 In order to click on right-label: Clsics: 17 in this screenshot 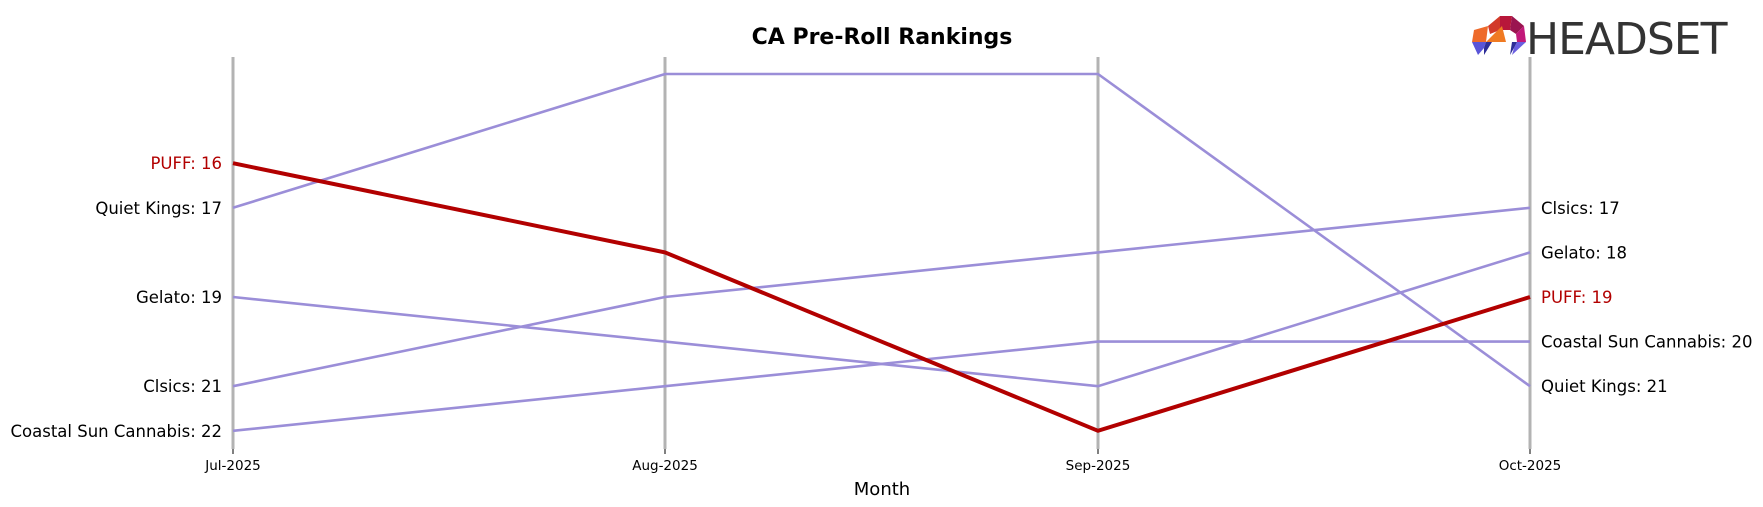, I will do `click(1580, 208)`.